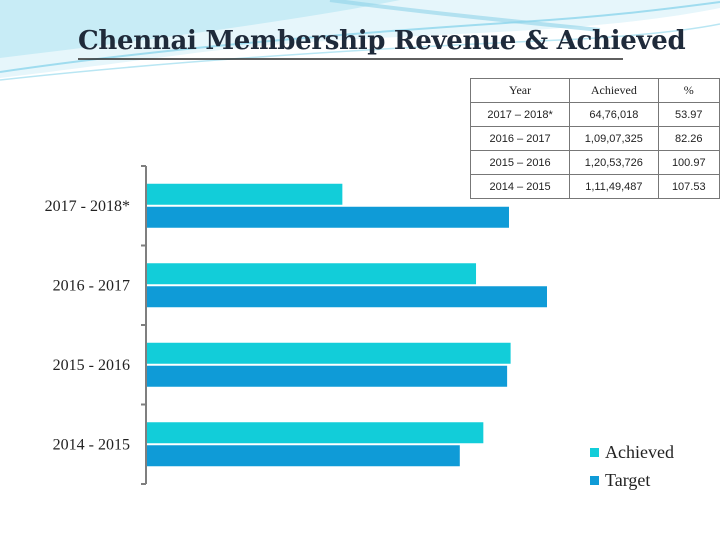  I want to click on table-header-year: Year, so click(520, 90).